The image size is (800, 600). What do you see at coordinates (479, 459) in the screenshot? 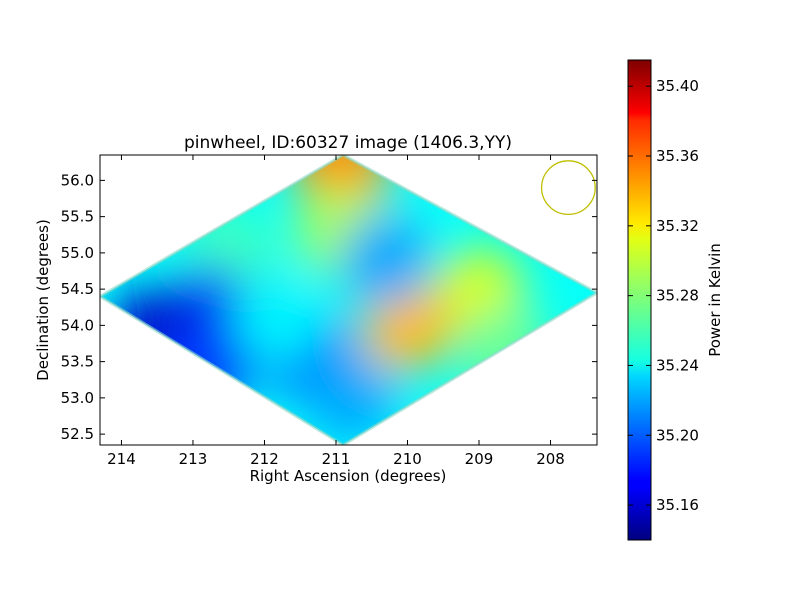
I see `x-tick-label-5: 209` at bounding box center [479, 459].